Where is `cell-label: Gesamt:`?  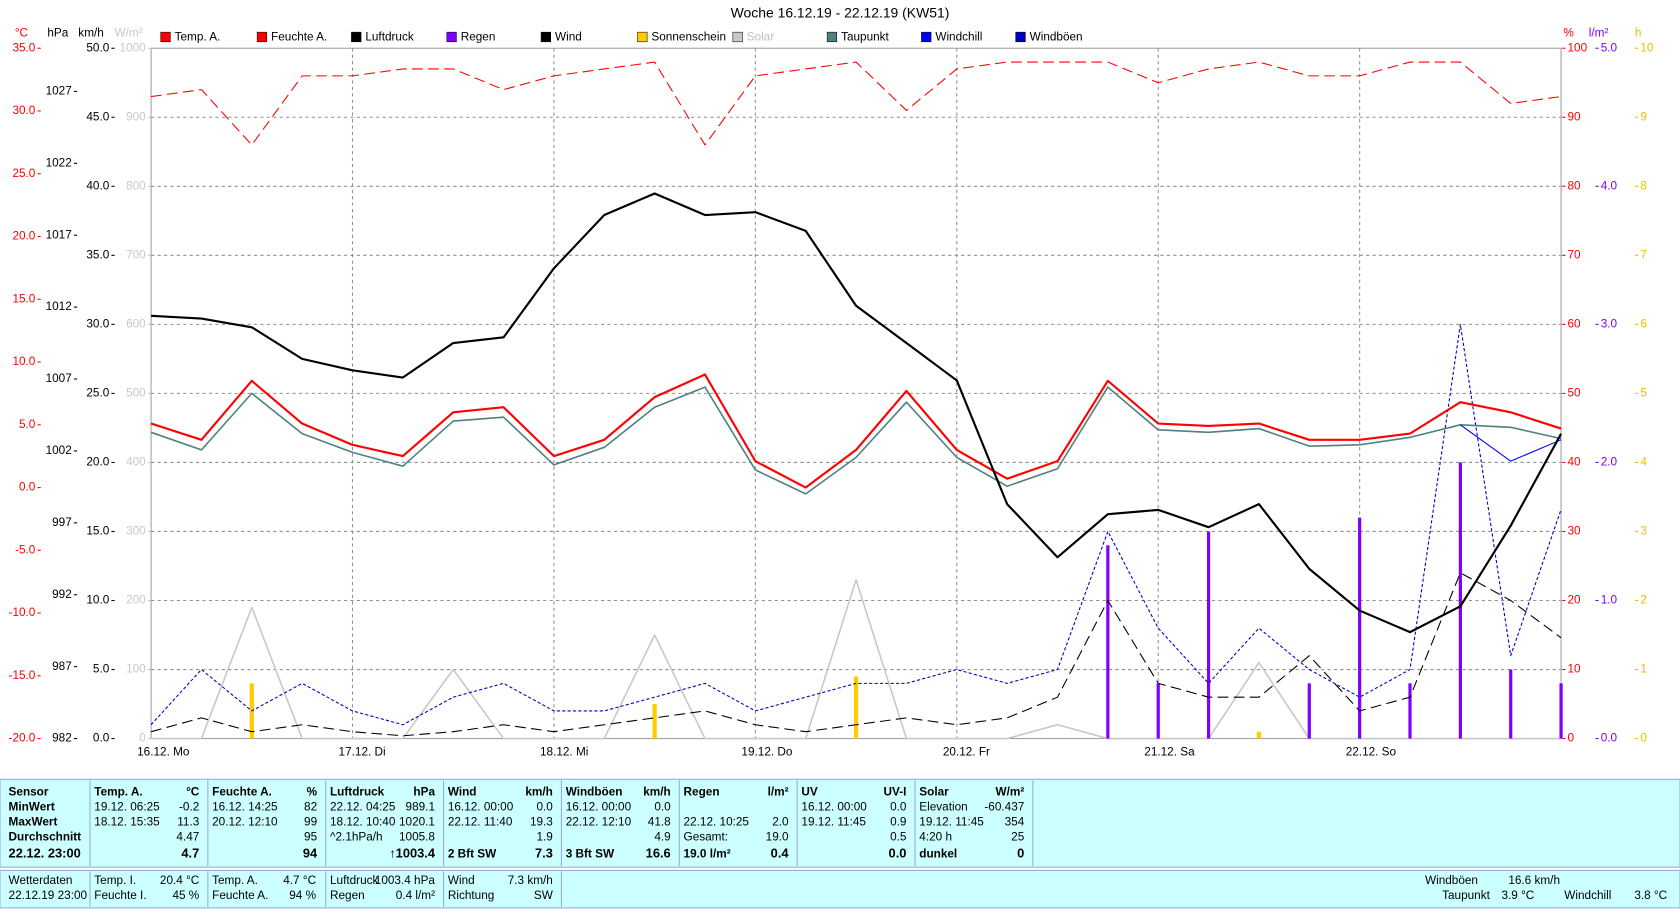
cell-label: Gesamt: is located at coordinates (706, 836).